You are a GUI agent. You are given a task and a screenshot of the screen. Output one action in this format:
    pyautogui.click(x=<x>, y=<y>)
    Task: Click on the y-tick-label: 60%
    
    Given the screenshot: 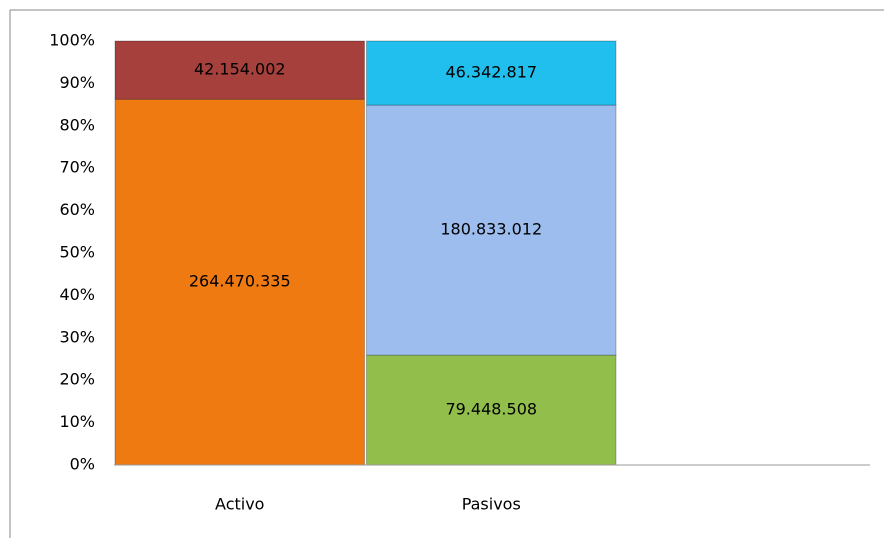 What is the action you would take?
    pyautogui.click(x=77, y=209)
    